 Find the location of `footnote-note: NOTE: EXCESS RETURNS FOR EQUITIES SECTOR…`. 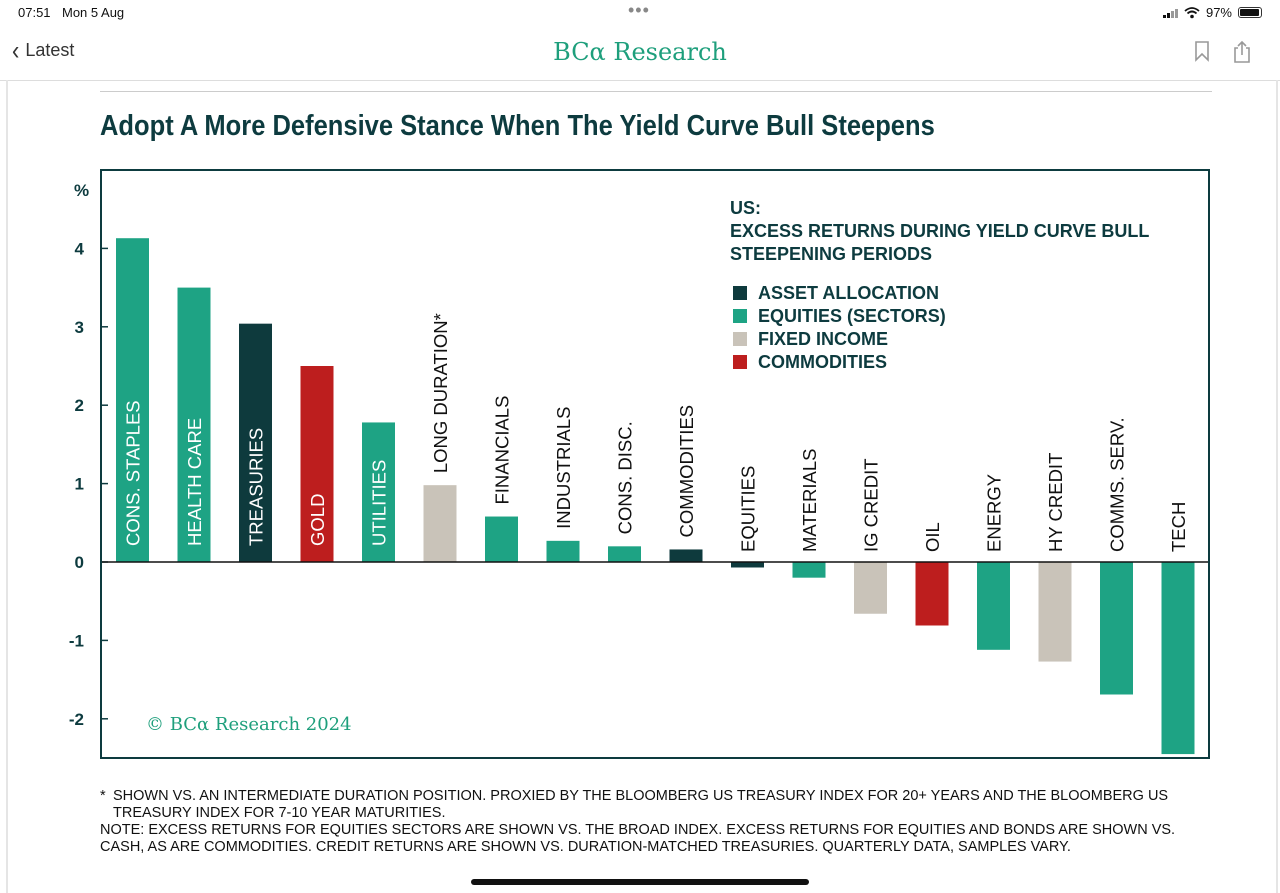

footnote-note: NOTE: EXCESS RETURNS FOR EQUITIES SECTOR… is located at coordinates (638, 838).